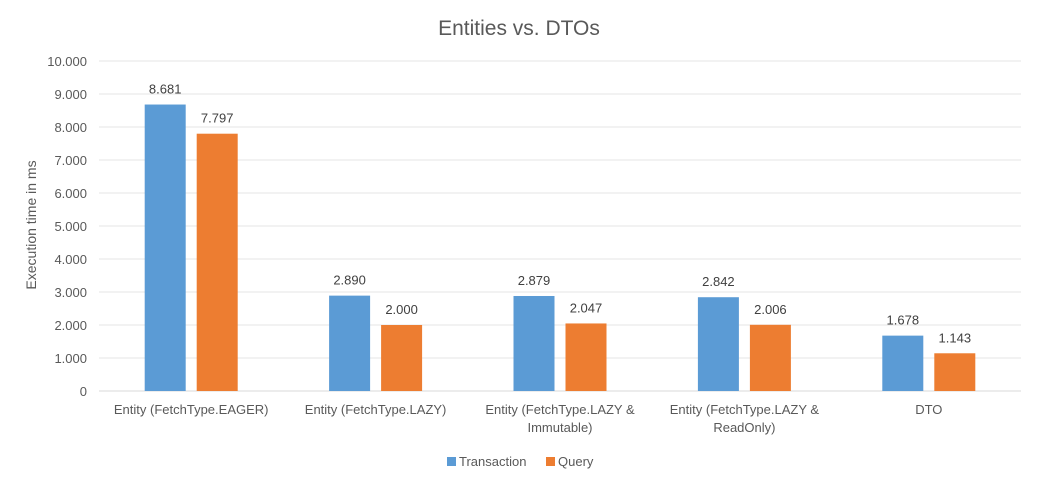 This screenshot has height=487, width=1038. I want to click on legend: Transaction Query, so click(520, 461).